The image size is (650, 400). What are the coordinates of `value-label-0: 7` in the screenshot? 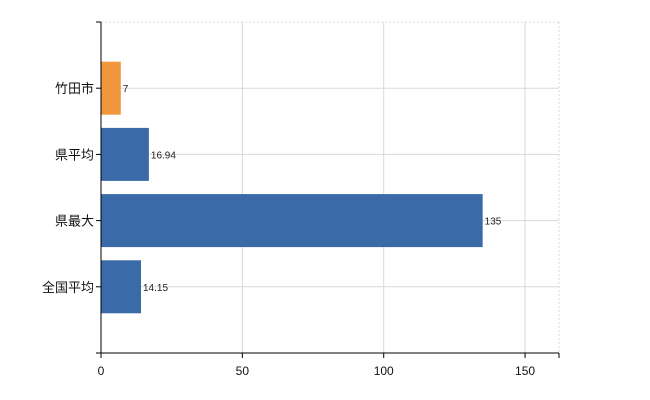 It's located at (126, 89).